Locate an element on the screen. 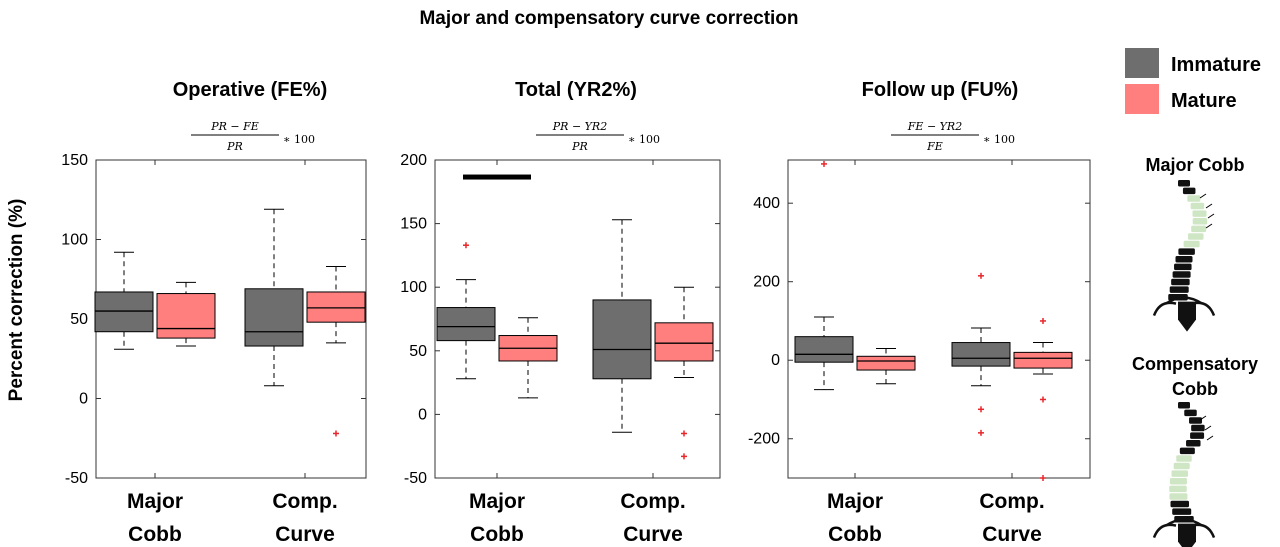 Image resolution: width=1280 pixels, height=547 pixels. spine-illustration-compensatory is located at coordinates (1184, 474).